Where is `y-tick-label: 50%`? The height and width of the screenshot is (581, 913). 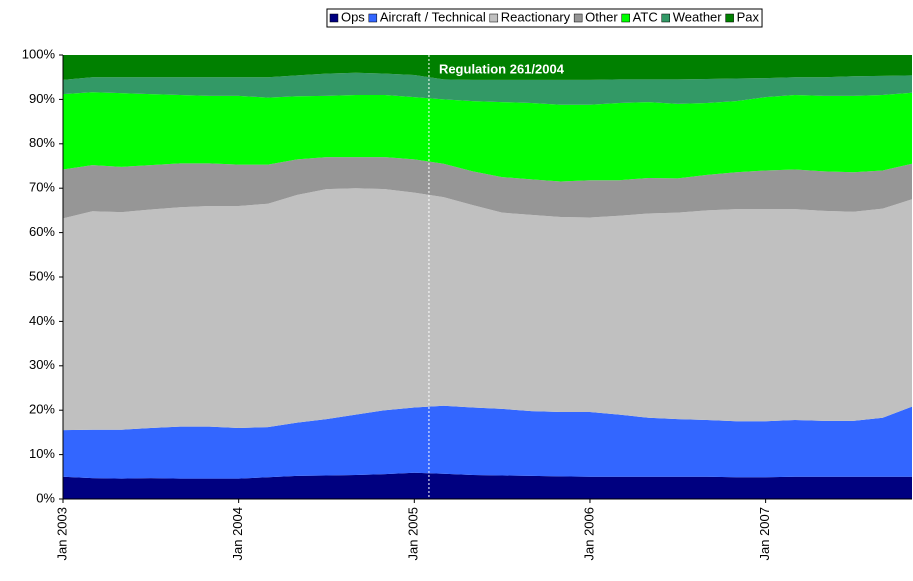
y-tick-label: 50% is located at coordinates (42, 275).